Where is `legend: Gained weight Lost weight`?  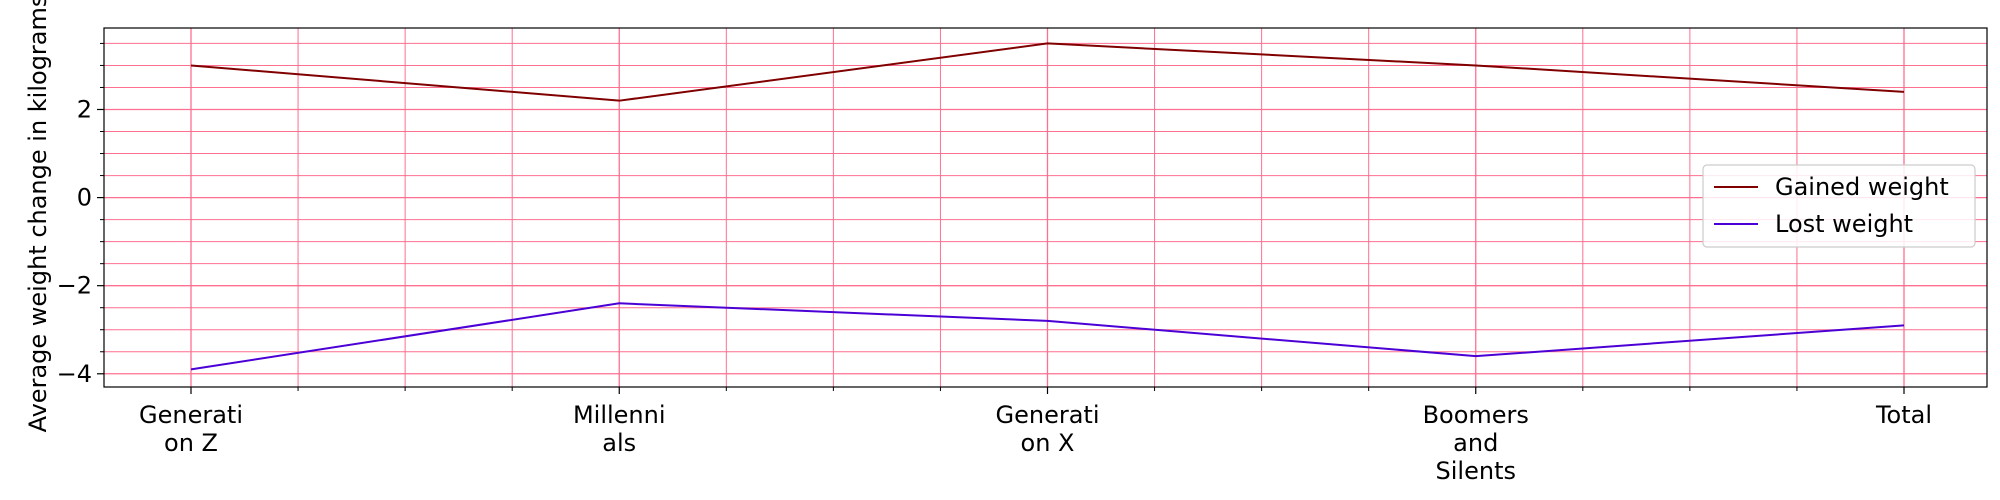 legend: Gained weight Lost weight is located at coordinates (1839, 206).